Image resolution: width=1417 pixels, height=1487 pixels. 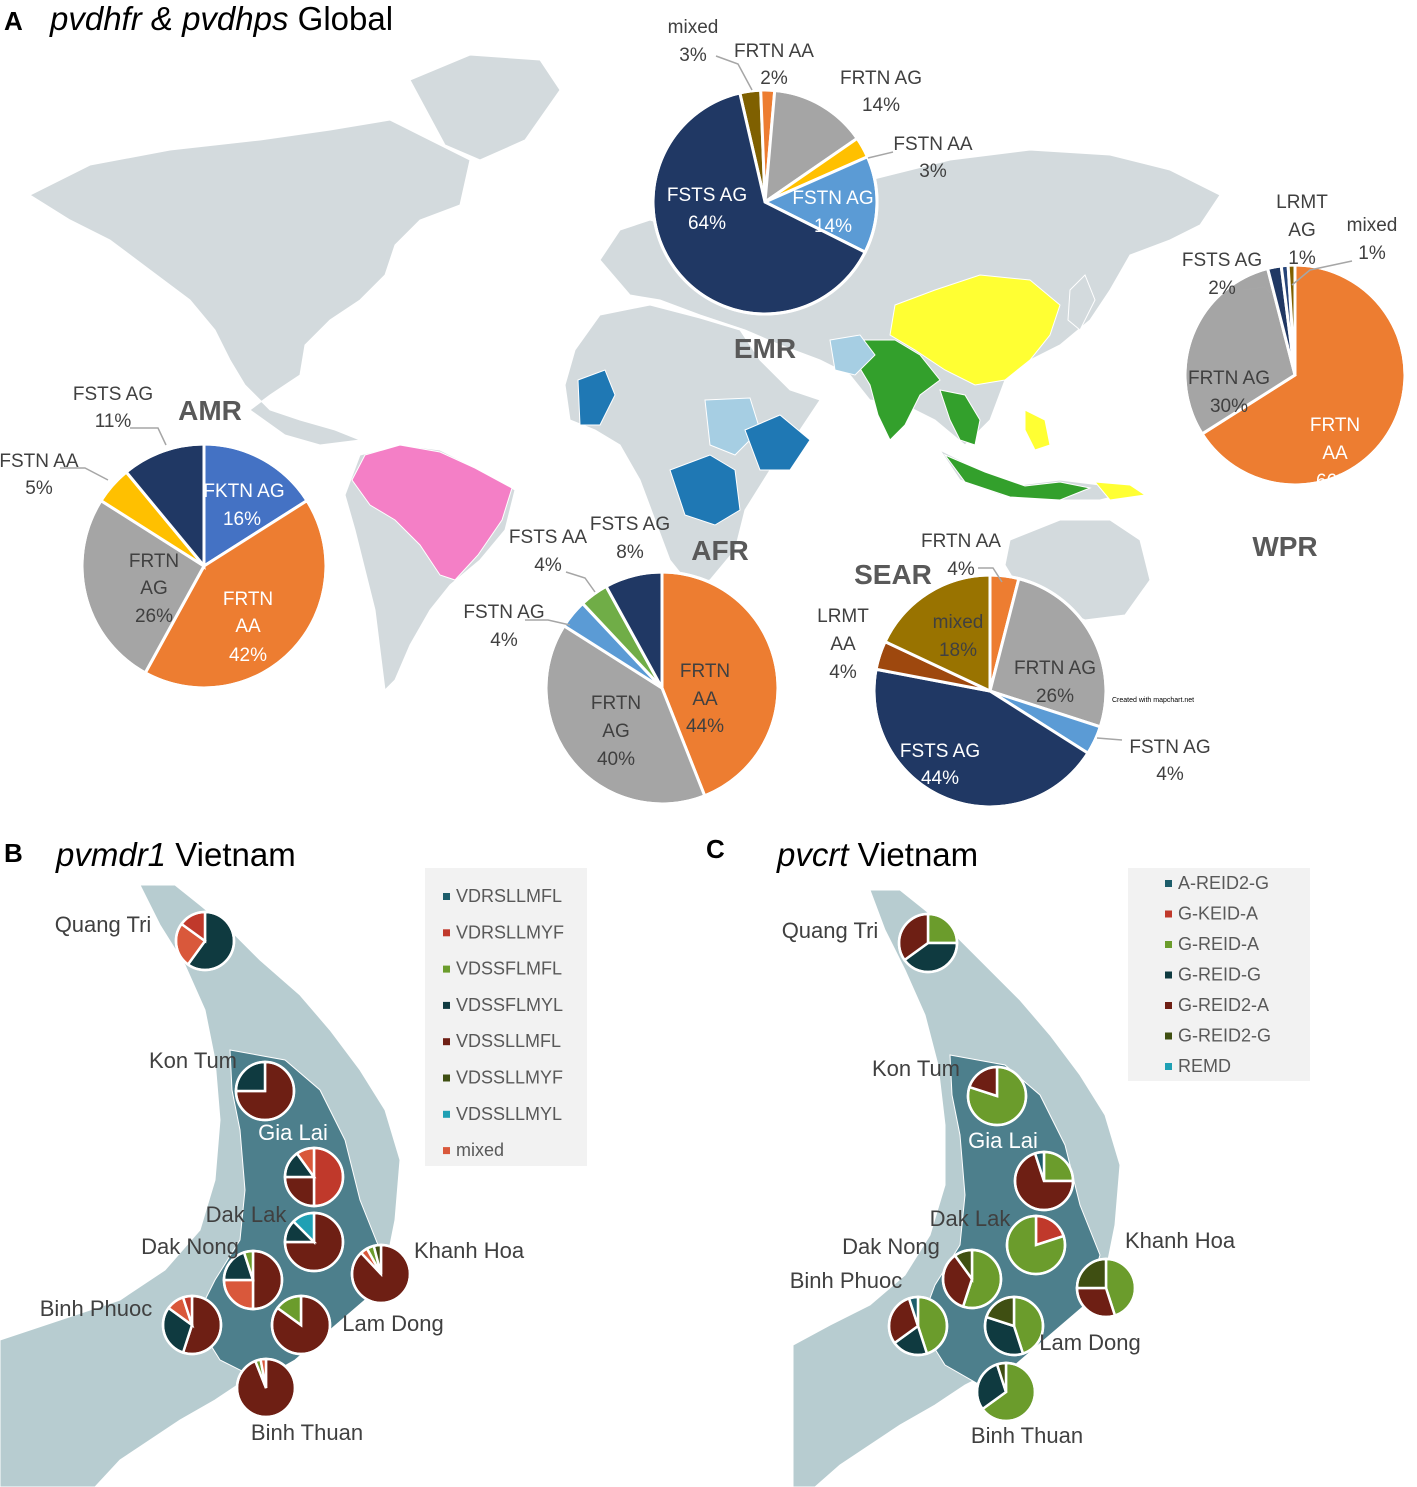 I want to click on sear-fsts-ag-pct: 44%, so click(x=940, y=778).